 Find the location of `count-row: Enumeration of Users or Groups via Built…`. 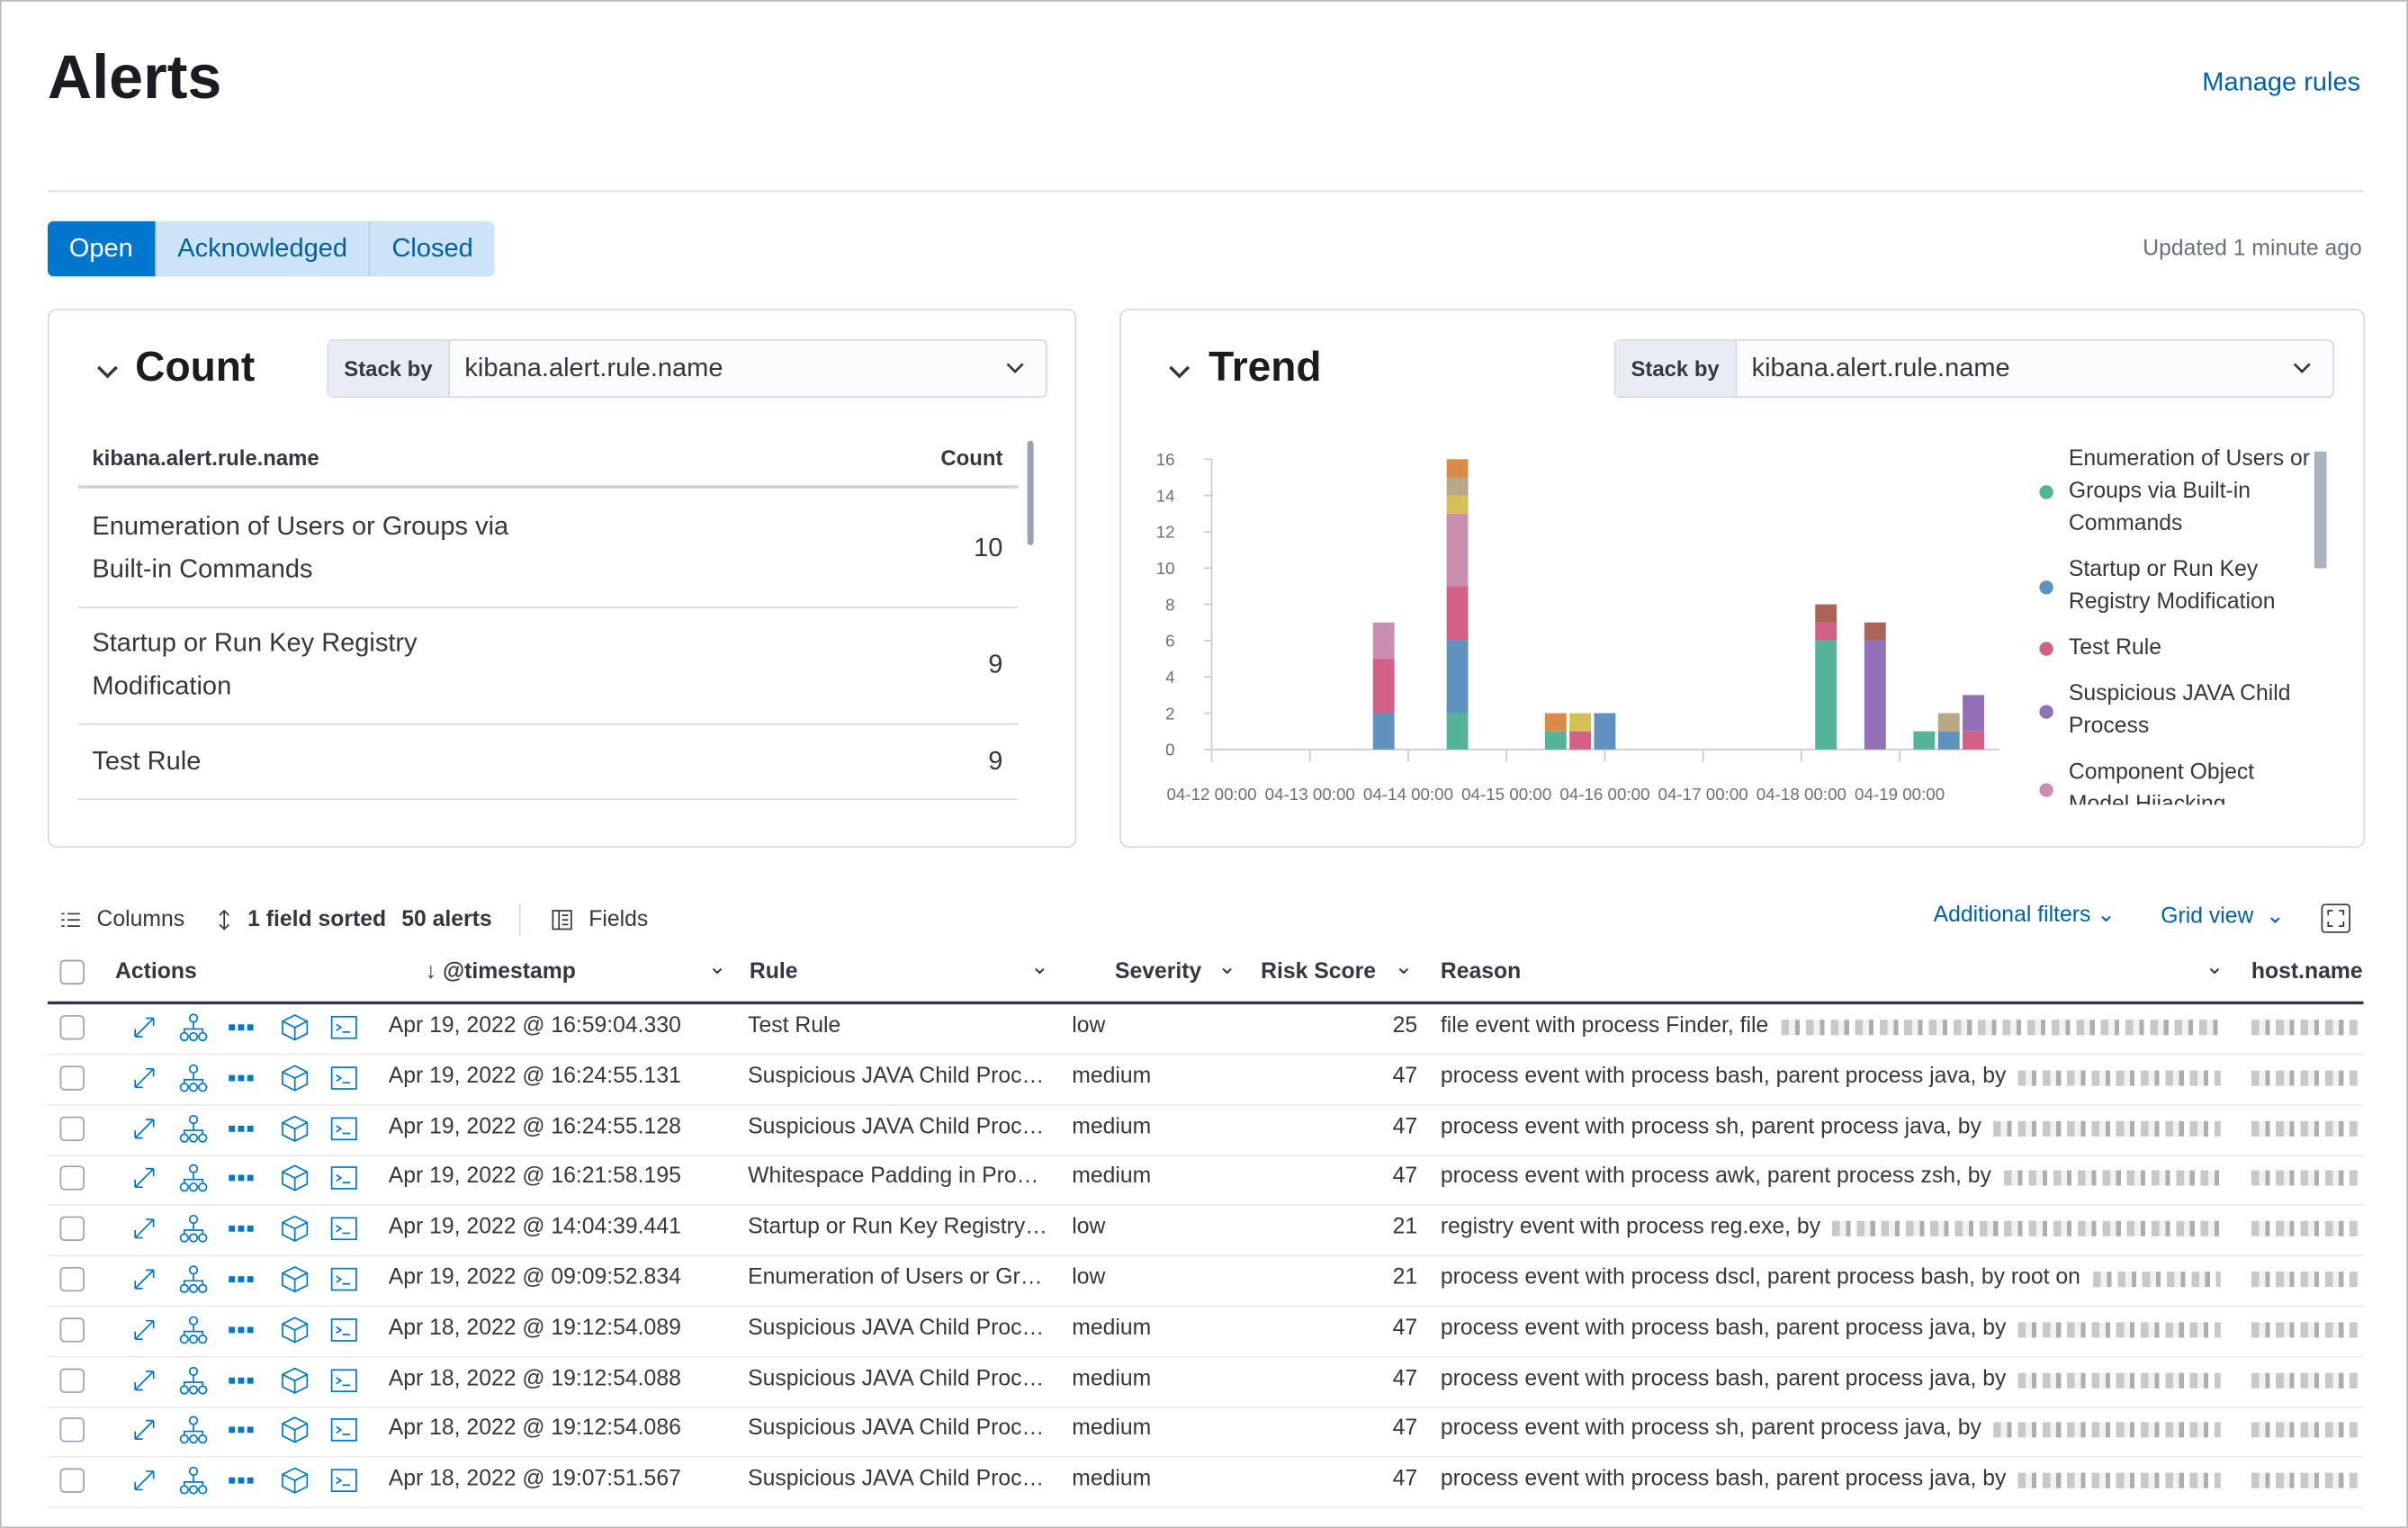

count-row: Enumeration of Users or Groups via Built… is located at coordinates (548, 548).